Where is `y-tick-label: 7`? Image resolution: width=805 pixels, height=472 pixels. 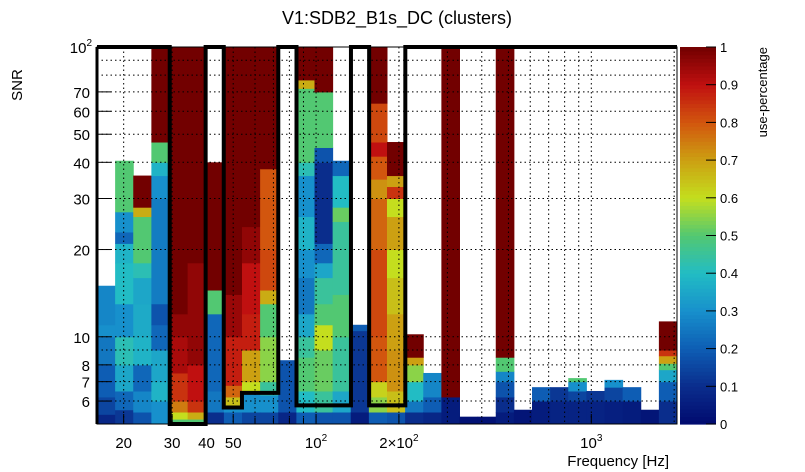 y-tick-label: 7 is located at coordinates (86, 383).